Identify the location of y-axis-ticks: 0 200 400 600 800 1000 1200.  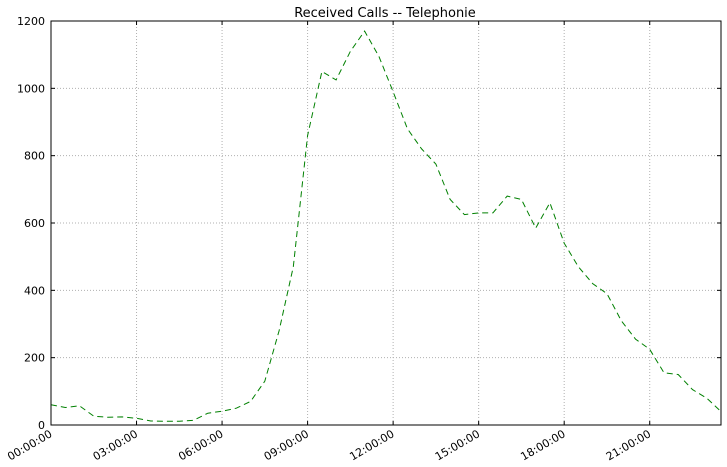
(31, 223).